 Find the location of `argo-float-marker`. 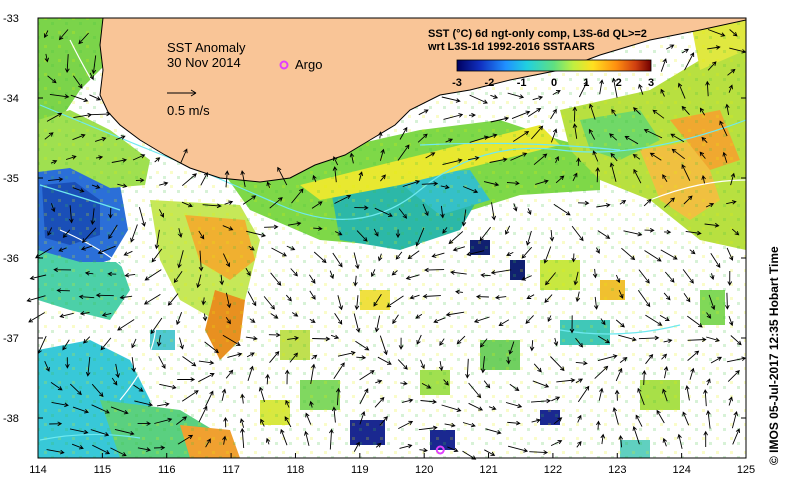

argo-float-marker is located at coordinates (440, 450).